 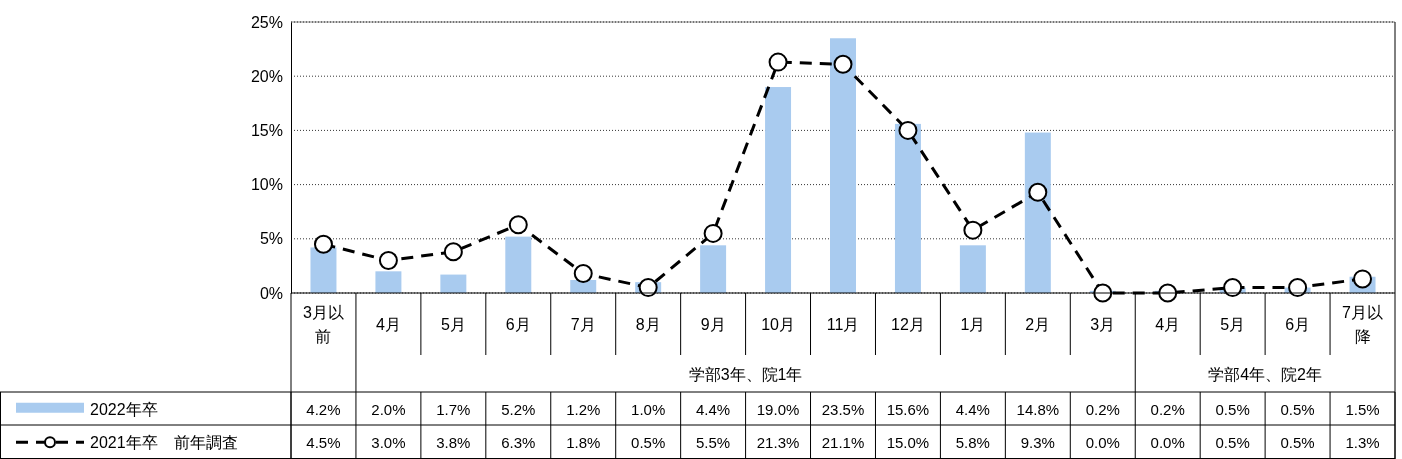 I want to click on x-tick-label: 10月, so click(x=778, y=324).